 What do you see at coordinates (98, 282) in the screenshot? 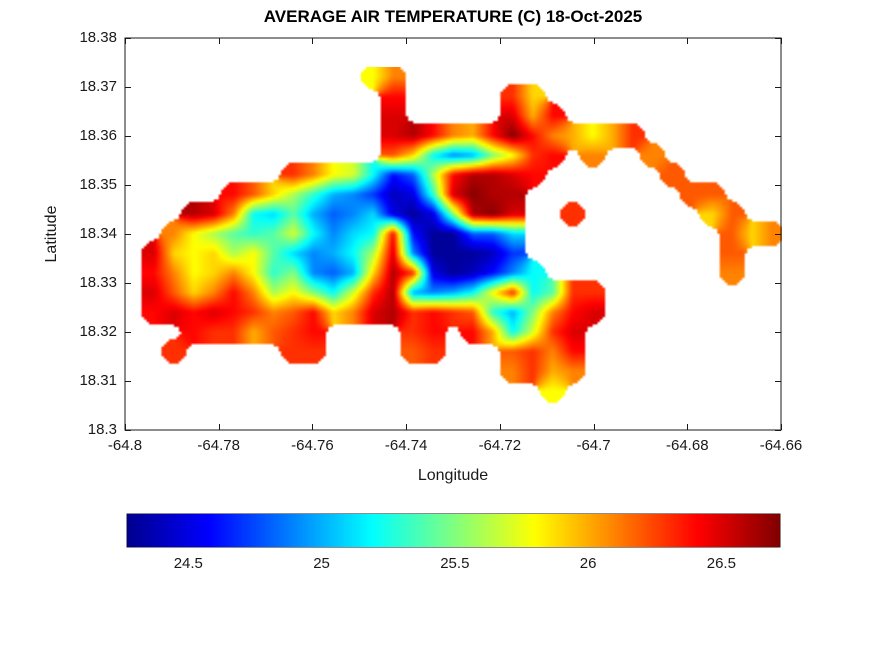
I see `y-tick-label: 18.33` at bounding box center [98, 282].